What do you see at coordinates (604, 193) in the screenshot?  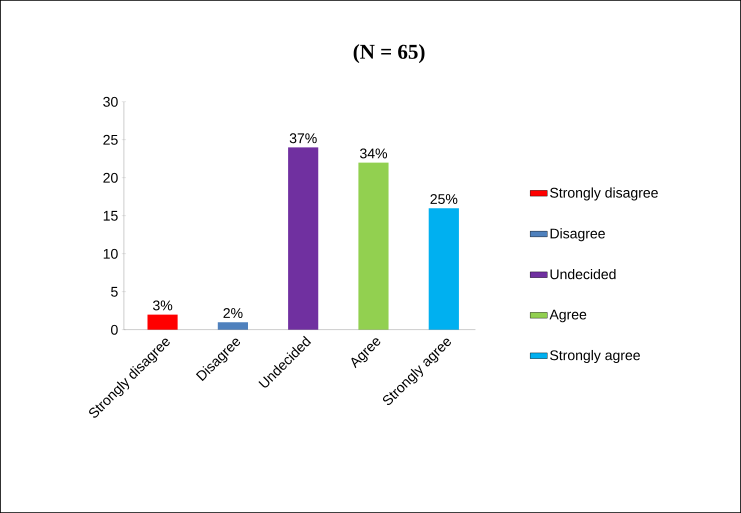 I see `legend-label: Strongly disagree` at bounding box center [604, 193].